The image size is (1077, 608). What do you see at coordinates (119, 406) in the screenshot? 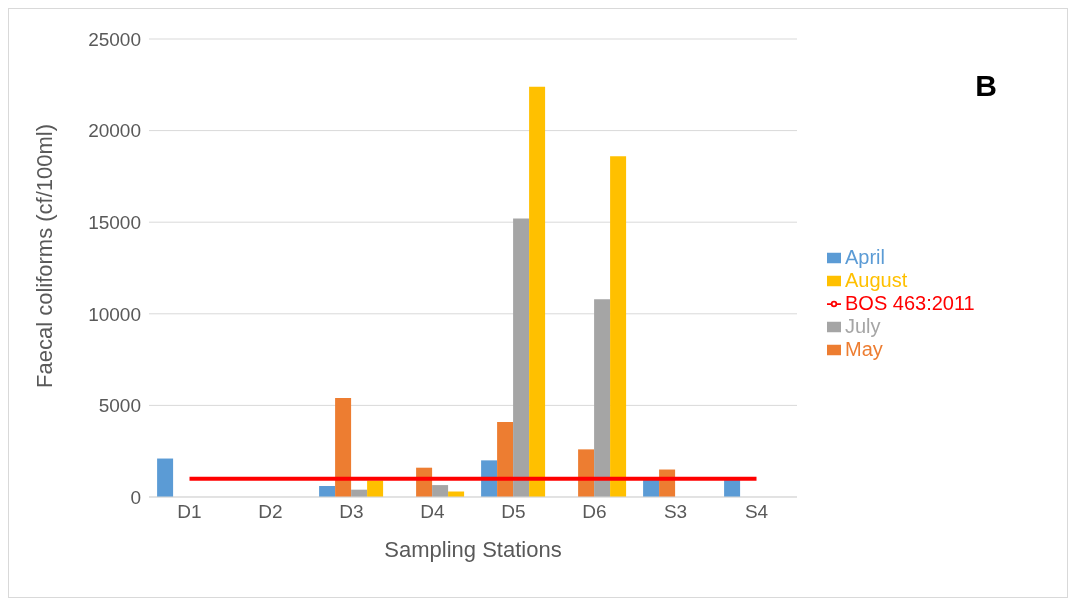
I see `y-tick-label: 5000` at bounding box center [119, 406].